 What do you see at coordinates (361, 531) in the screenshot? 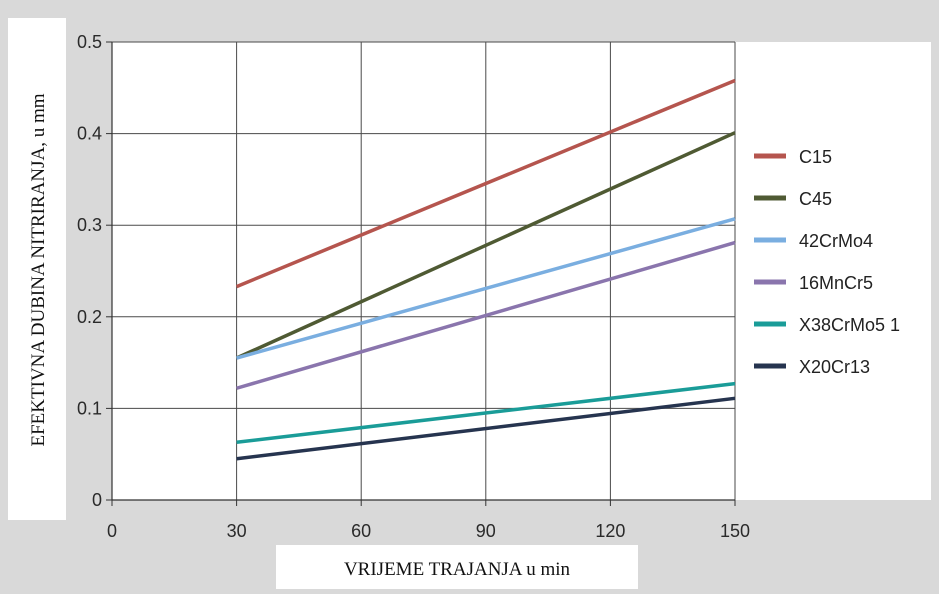
I see `x-tick-label: 60` at bounding box center [361, 531].